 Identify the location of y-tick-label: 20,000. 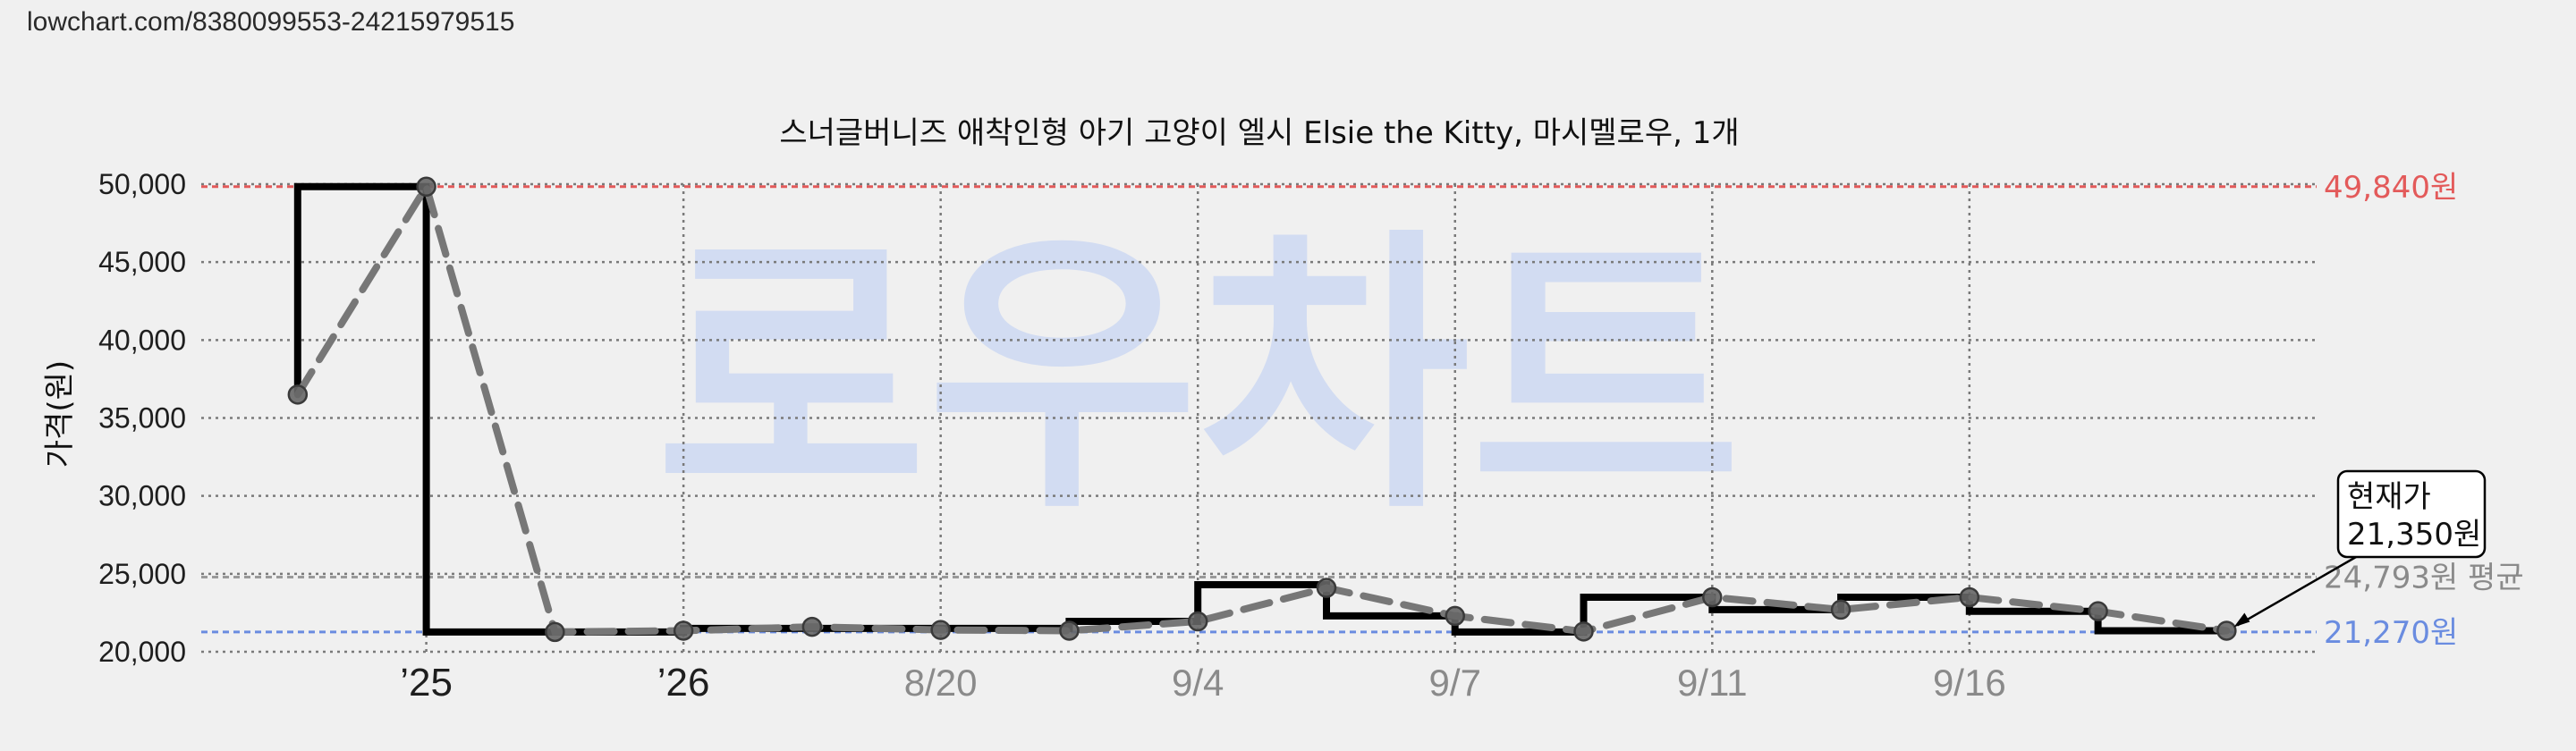
(142, 652).